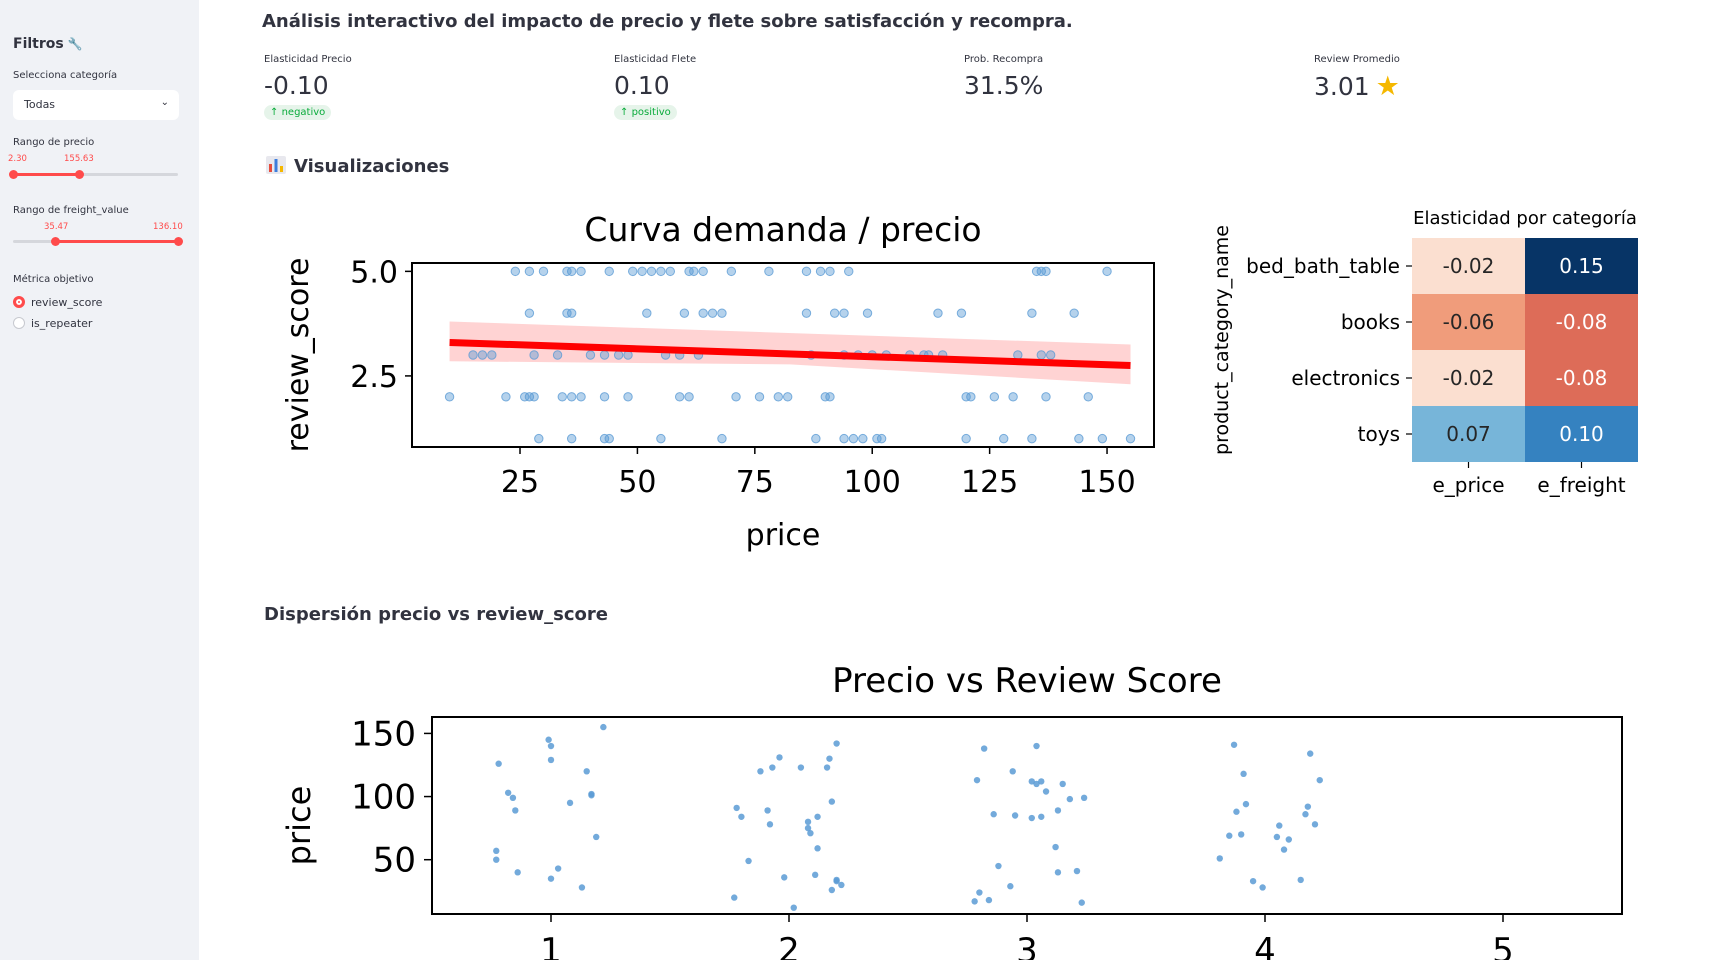  Describe the element at coordinates (1106, 482) in the screenshot. I see `x-tick-label: 150` at that location.